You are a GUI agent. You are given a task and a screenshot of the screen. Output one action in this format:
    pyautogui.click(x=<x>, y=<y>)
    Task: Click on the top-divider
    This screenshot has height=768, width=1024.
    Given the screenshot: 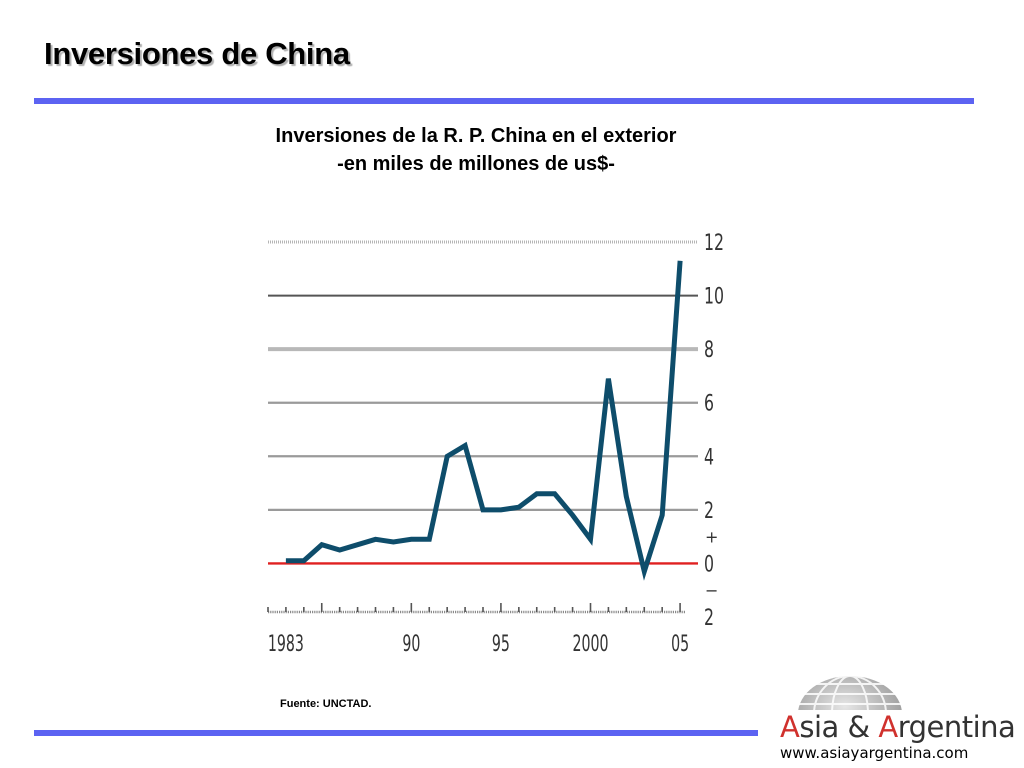 What is the action you would take?
    pyautogui.click(x=504, y=101)
    